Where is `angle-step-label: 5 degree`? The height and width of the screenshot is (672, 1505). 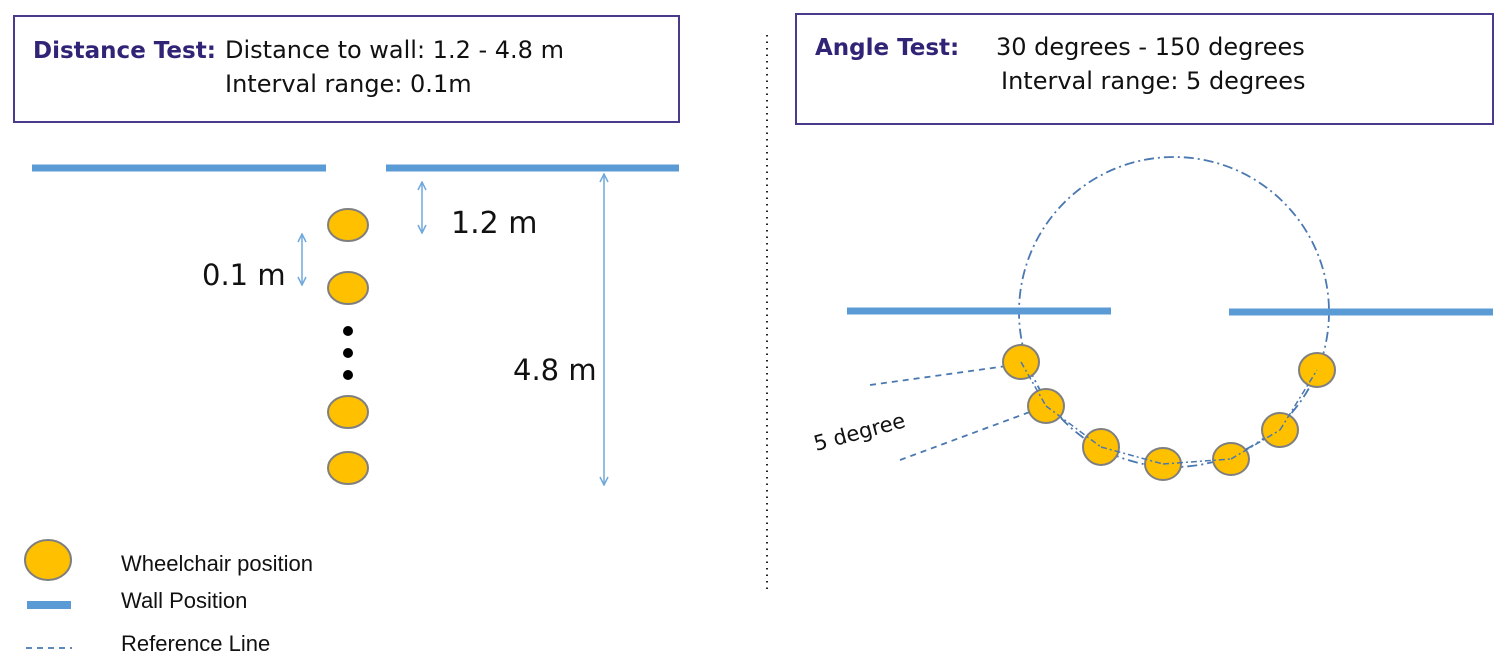
angle-step-label: 5 degree is located at coordinates (859, 431).